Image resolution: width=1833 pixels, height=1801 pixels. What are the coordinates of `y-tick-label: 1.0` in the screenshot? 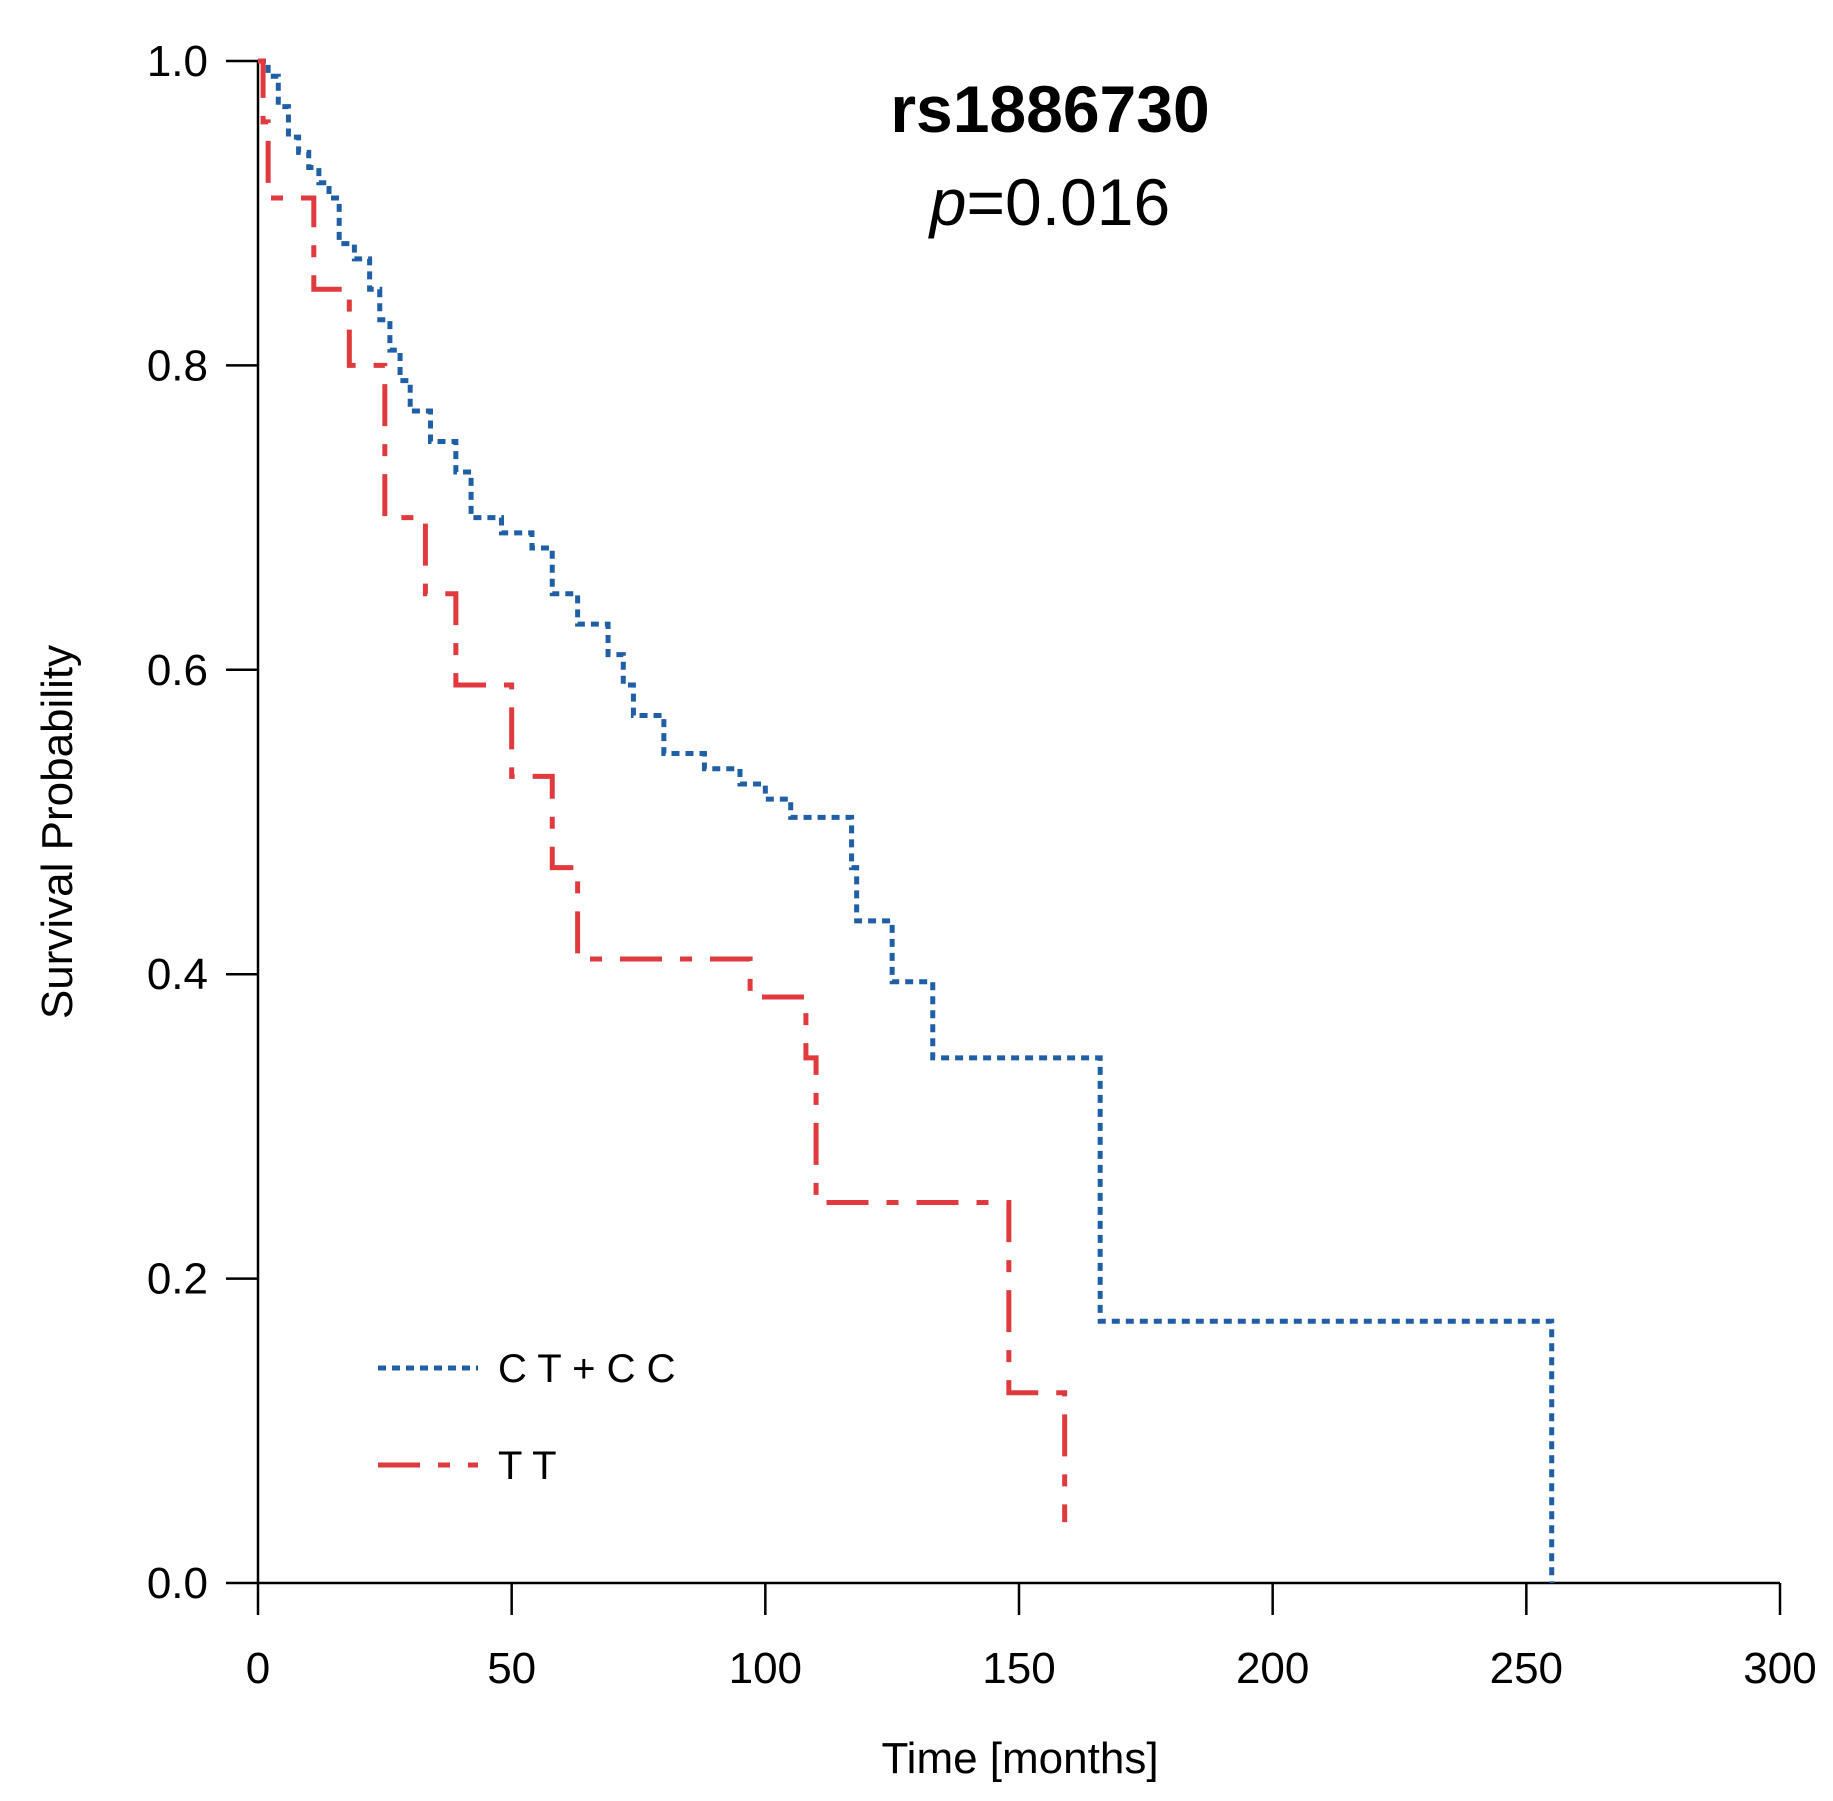 It's located at (177, 61).